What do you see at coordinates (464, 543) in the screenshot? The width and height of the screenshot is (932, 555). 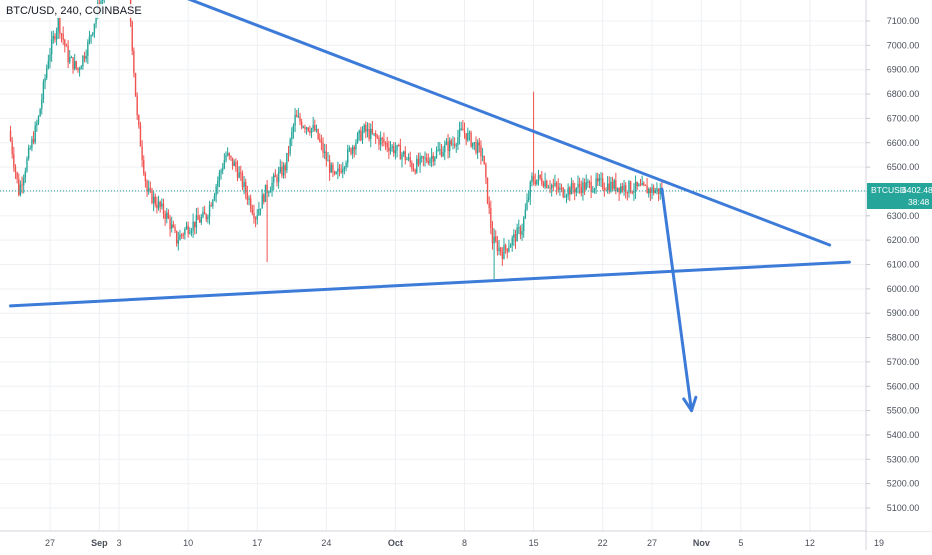 I see `time-axis: 27 Sep 3 10 17 24 Oct 8 15 22 27 Nov 5 12 19` at bounding box center [464, 543].